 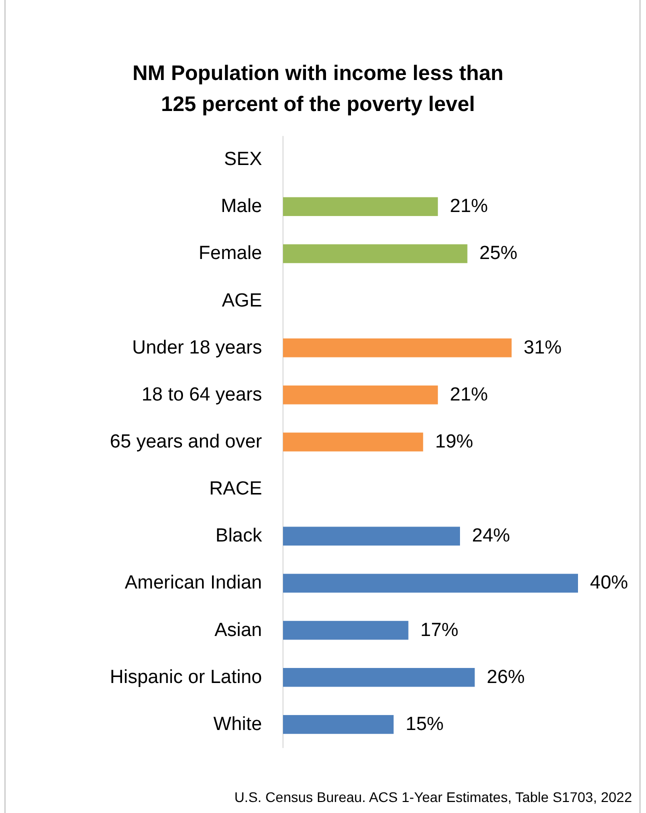 I want to click on y-tick-label: White, so click(x=237, y=724).